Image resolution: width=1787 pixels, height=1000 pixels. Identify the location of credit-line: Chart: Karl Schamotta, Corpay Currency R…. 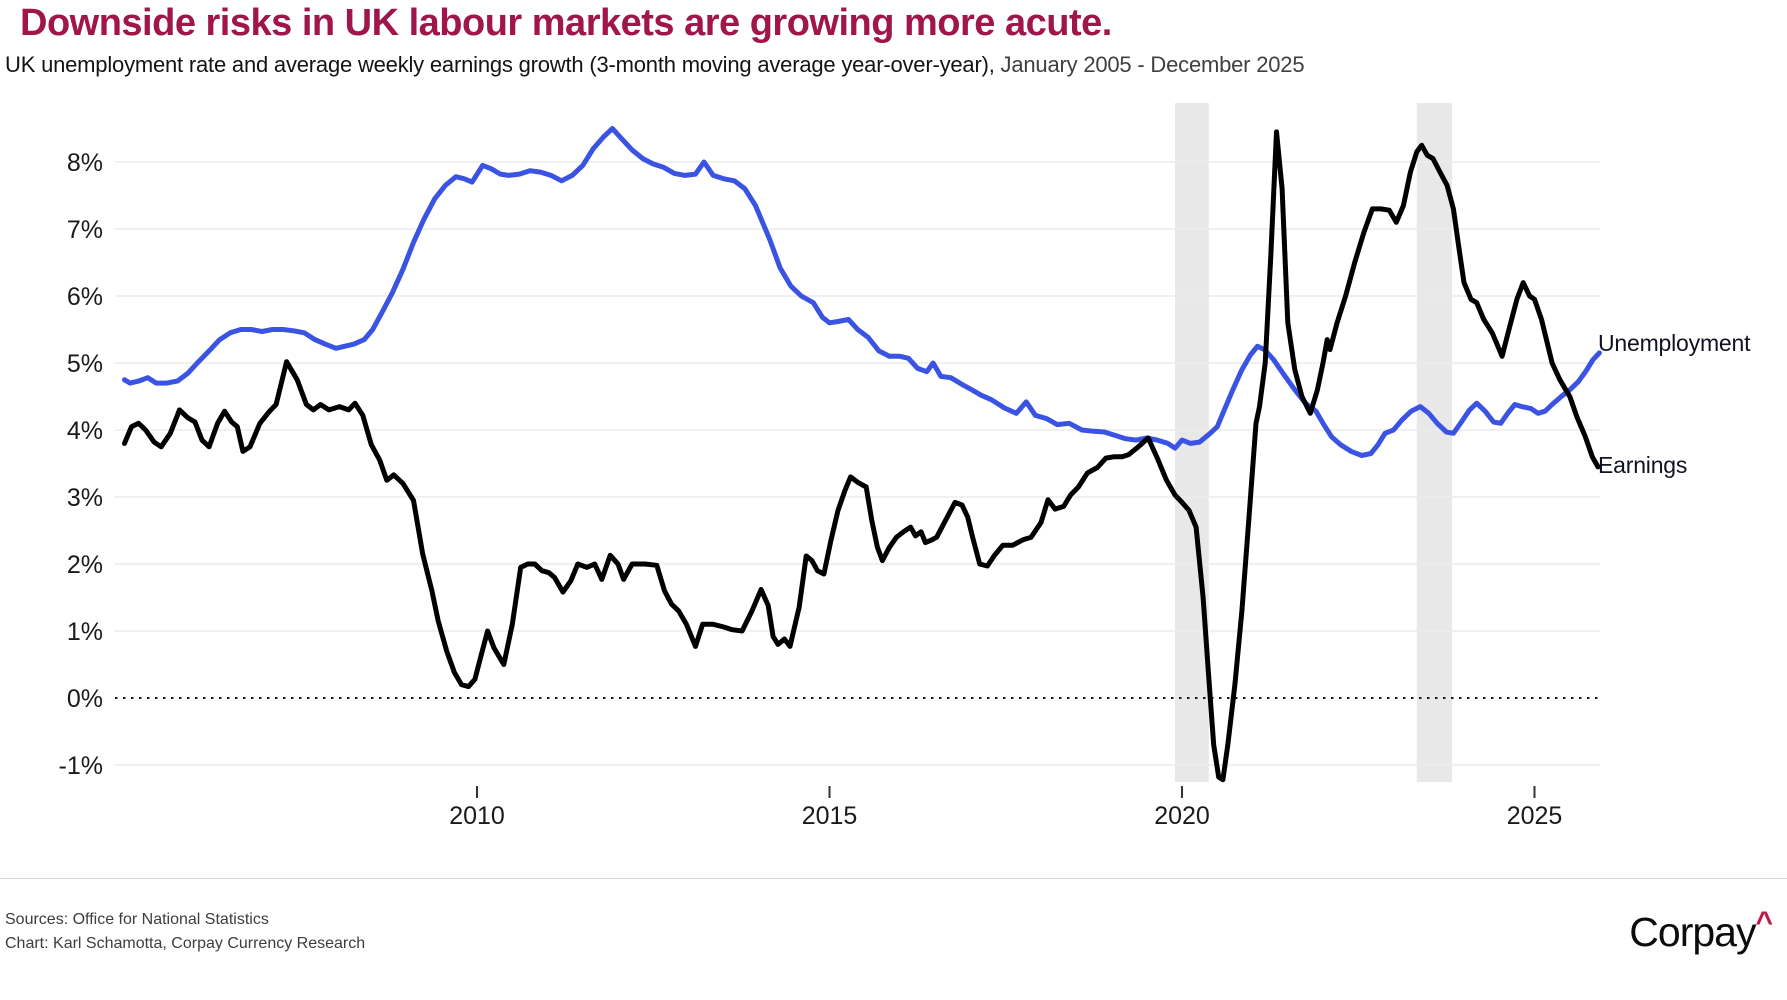
(185, 943).